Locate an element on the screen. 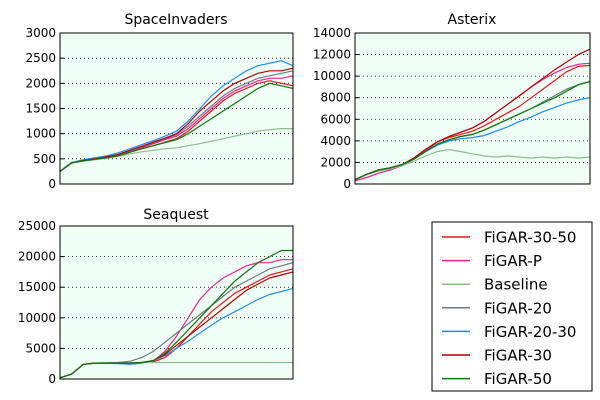 The width and height of the screenshot is (600, 400). legend-label: Baseline is located at coordinates (516, 285).